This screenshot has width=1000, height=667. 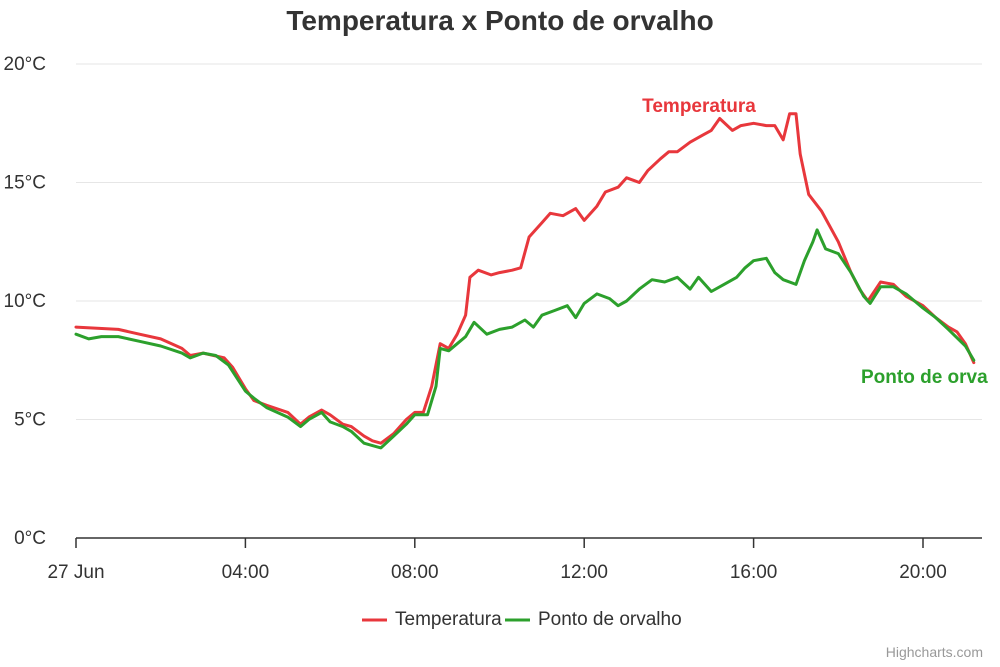 What do you see at coordinates (497, 560) in the screenshot?
I see `x-axis: 27 Jun 04:00 08:00 12:00 16:00 20:00` at bounding box center [497, 560].